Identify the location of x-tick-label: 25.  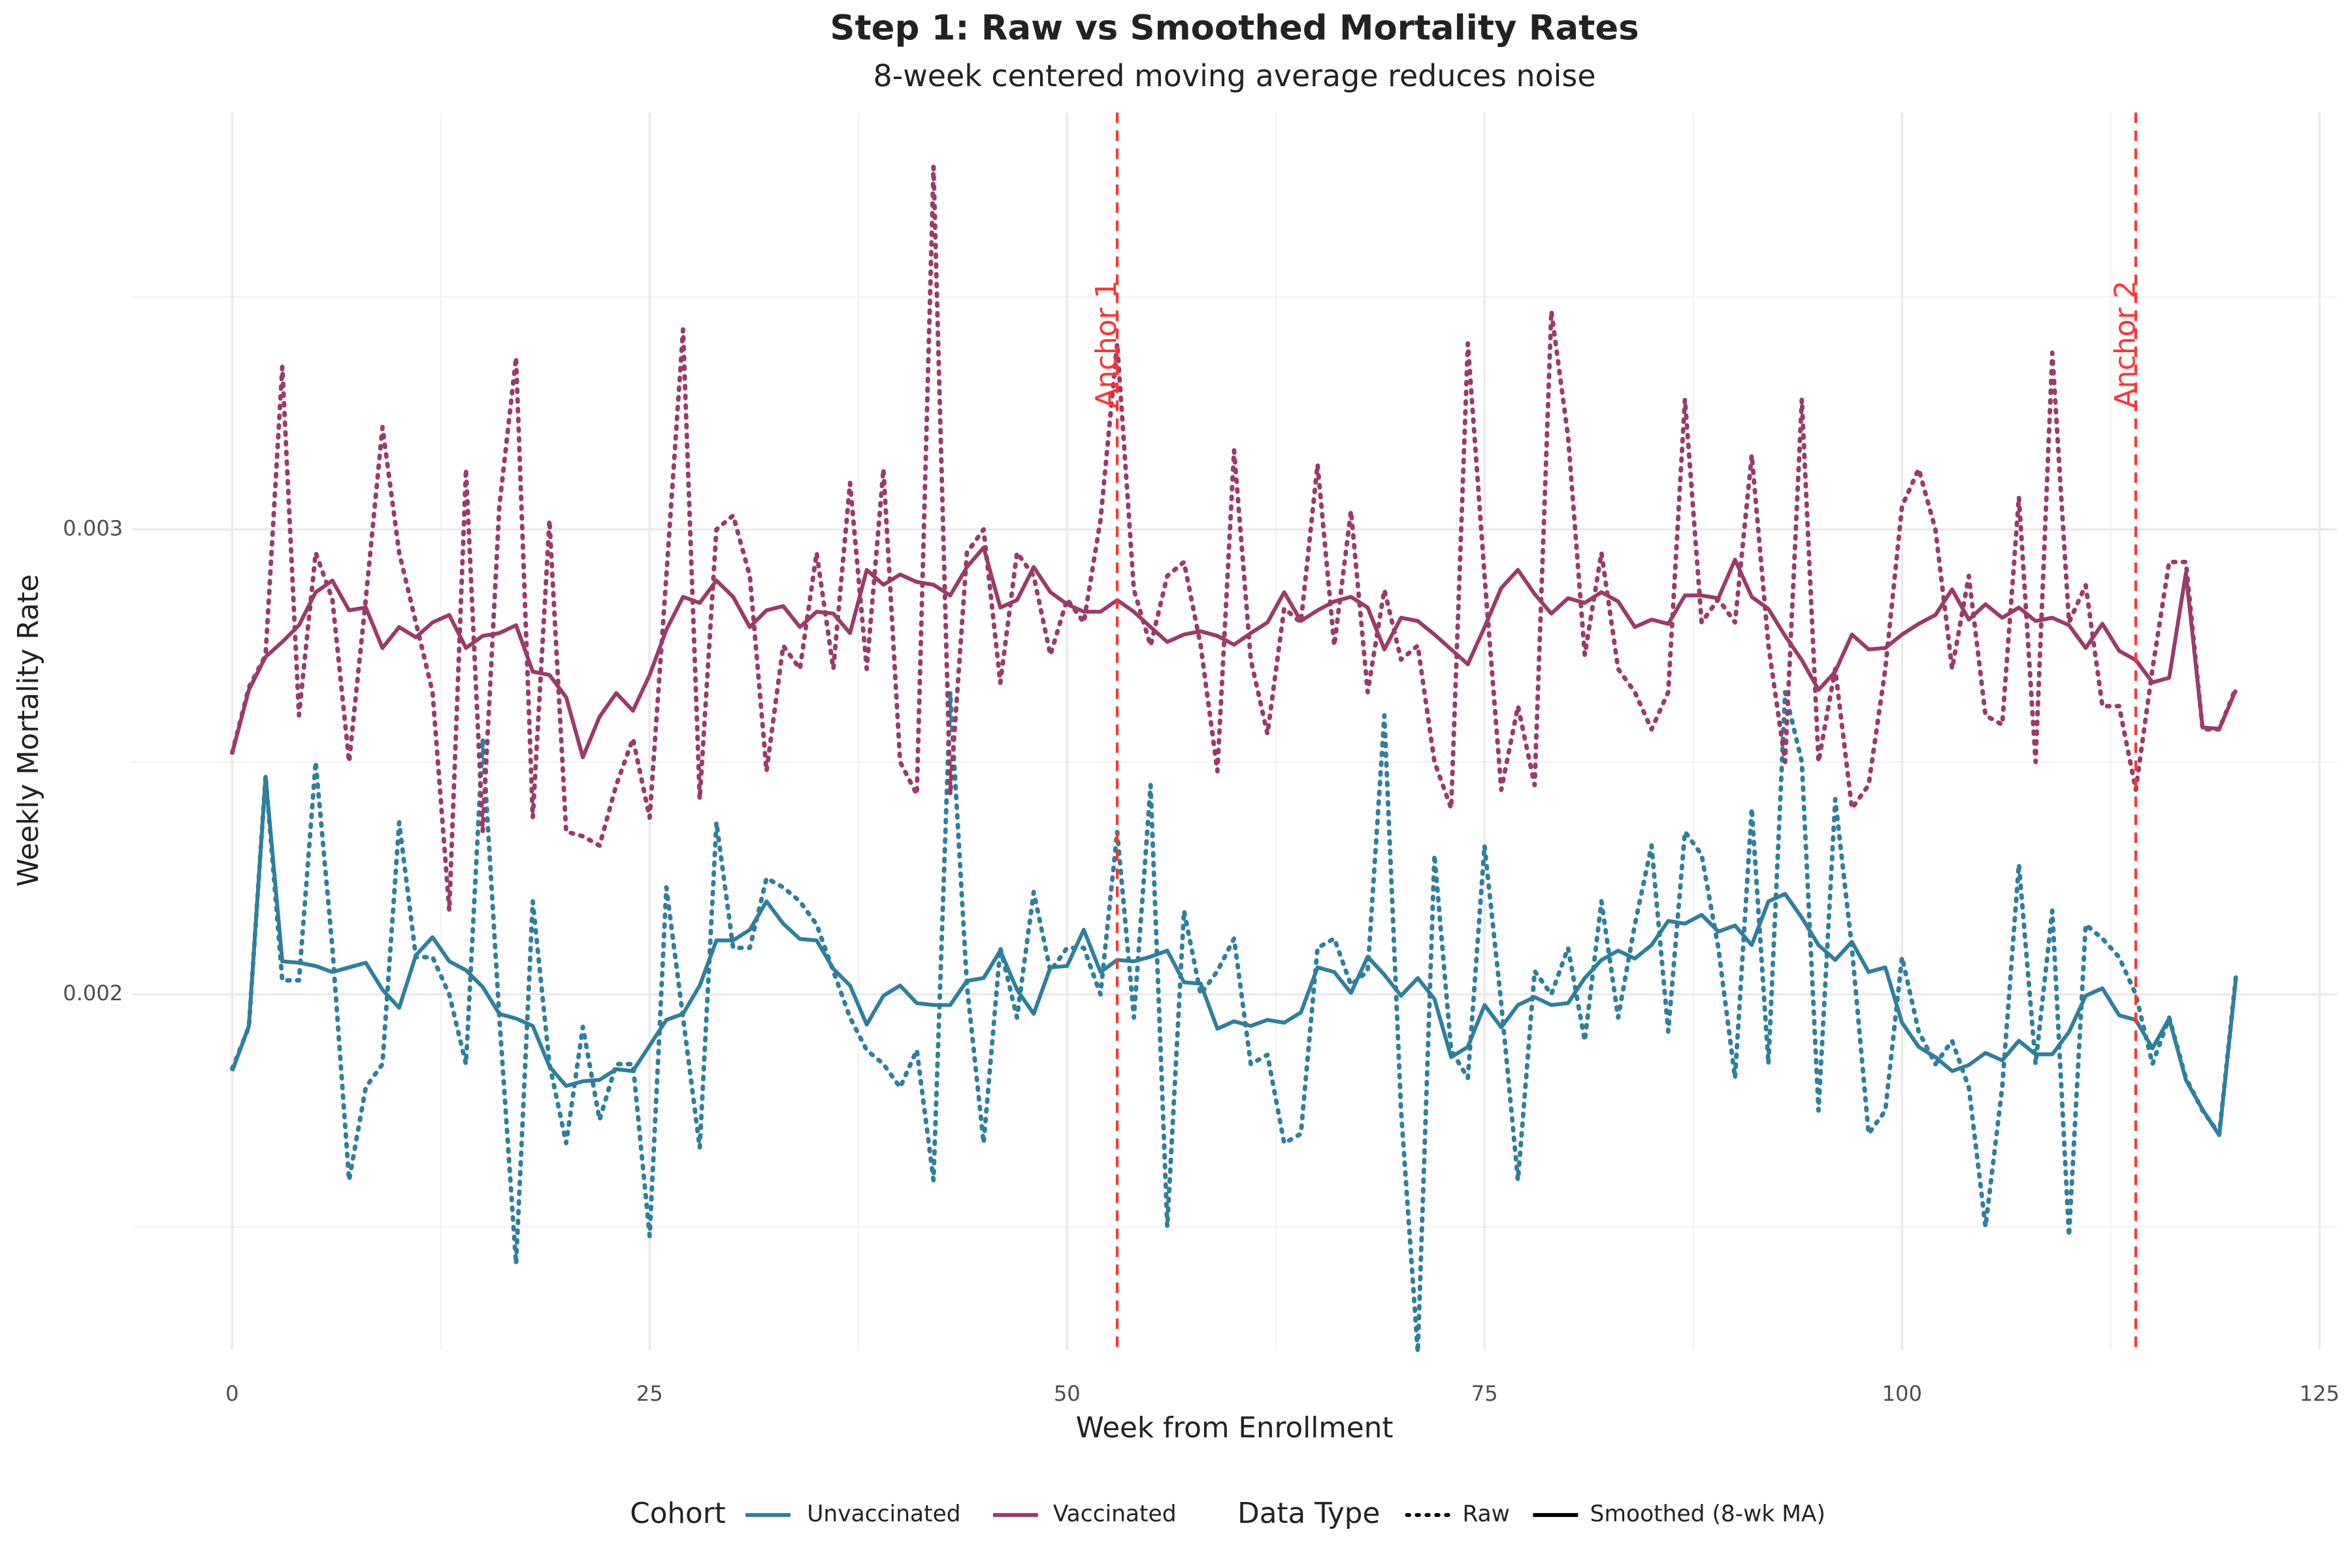
(649, 1393).